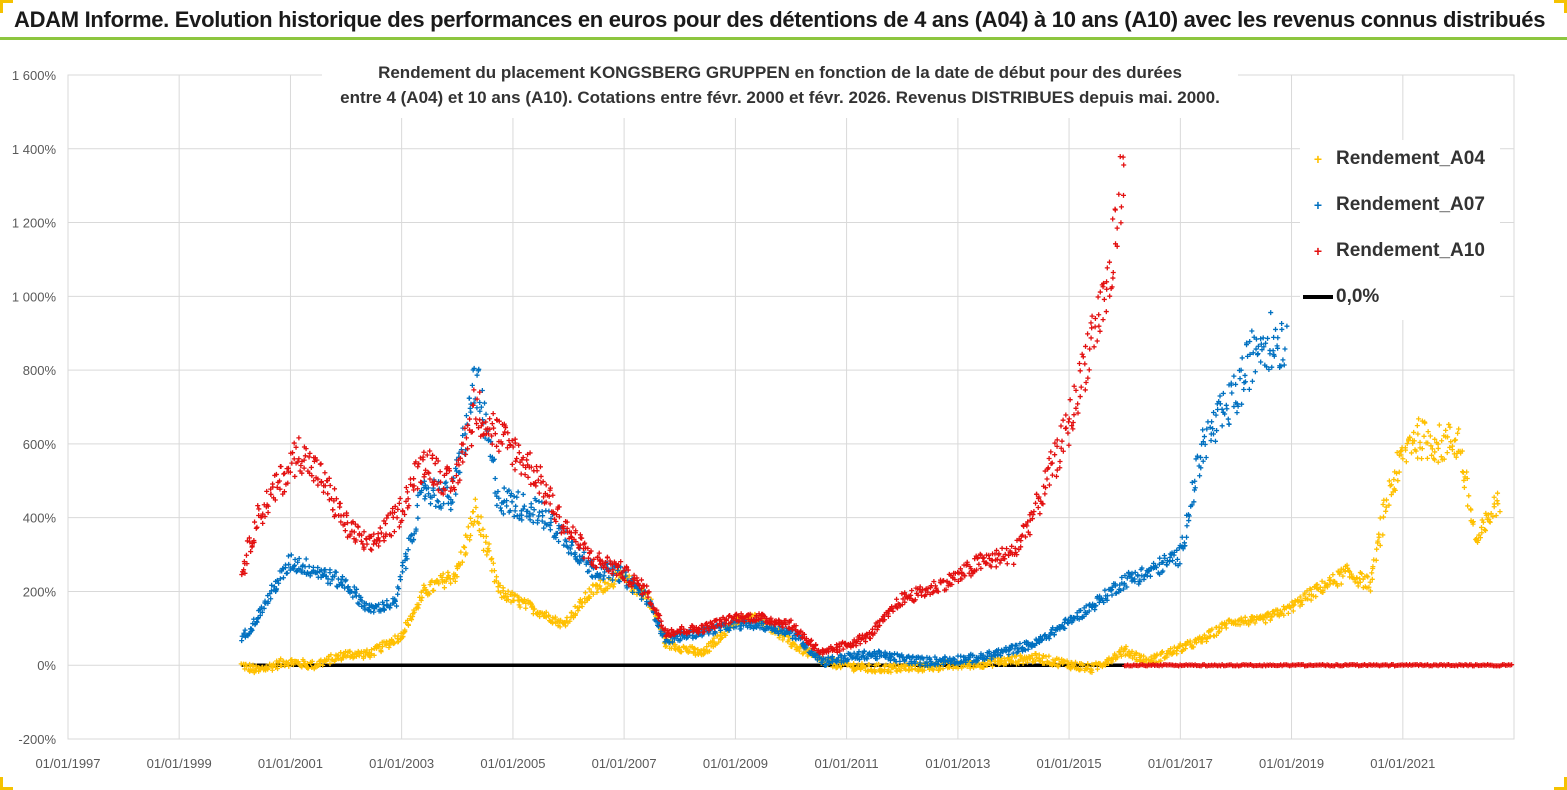 Image resolution: width=1567 pixels, height=790 pixels. I want to click on legend-label-a04: Rendement_A04, so click(1410, 158).